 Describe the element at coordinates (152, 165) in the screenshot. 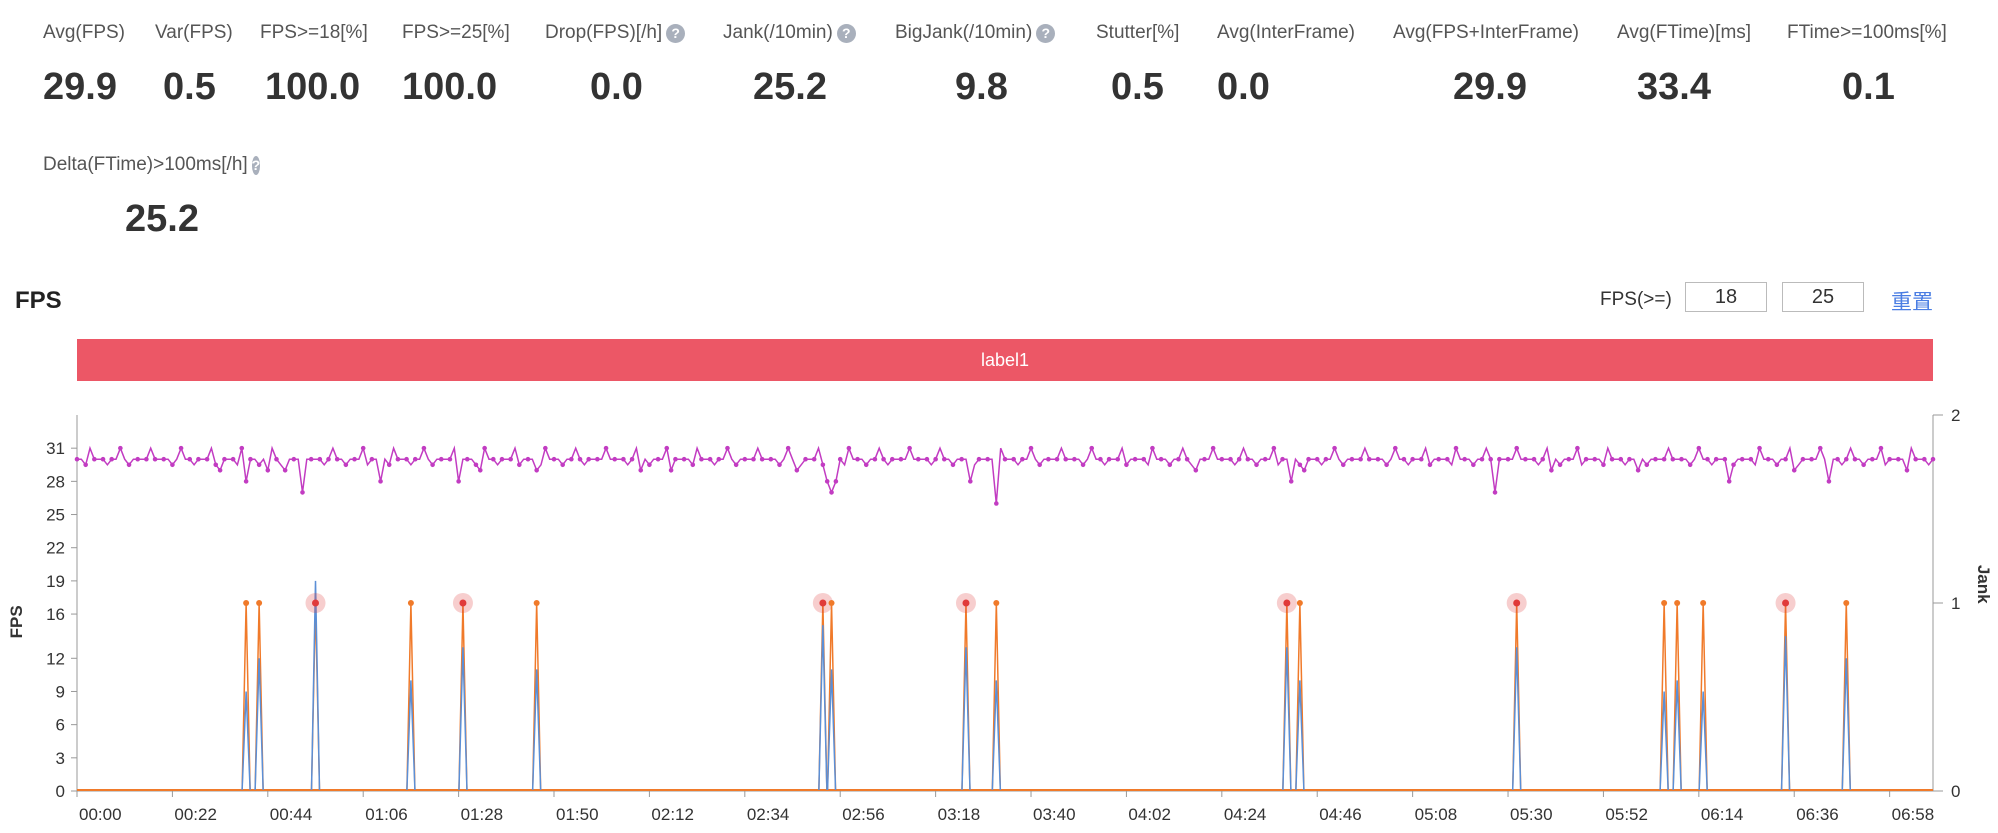

I see `metric-label: Delta(FTime)>100ms[/h]?` at that location.